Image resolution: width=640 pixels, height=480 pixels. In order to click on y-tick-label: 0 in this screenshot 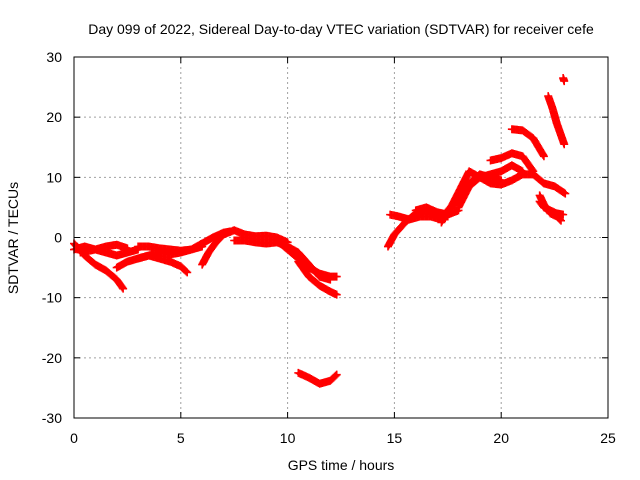, I will do `click(58, 238)`.